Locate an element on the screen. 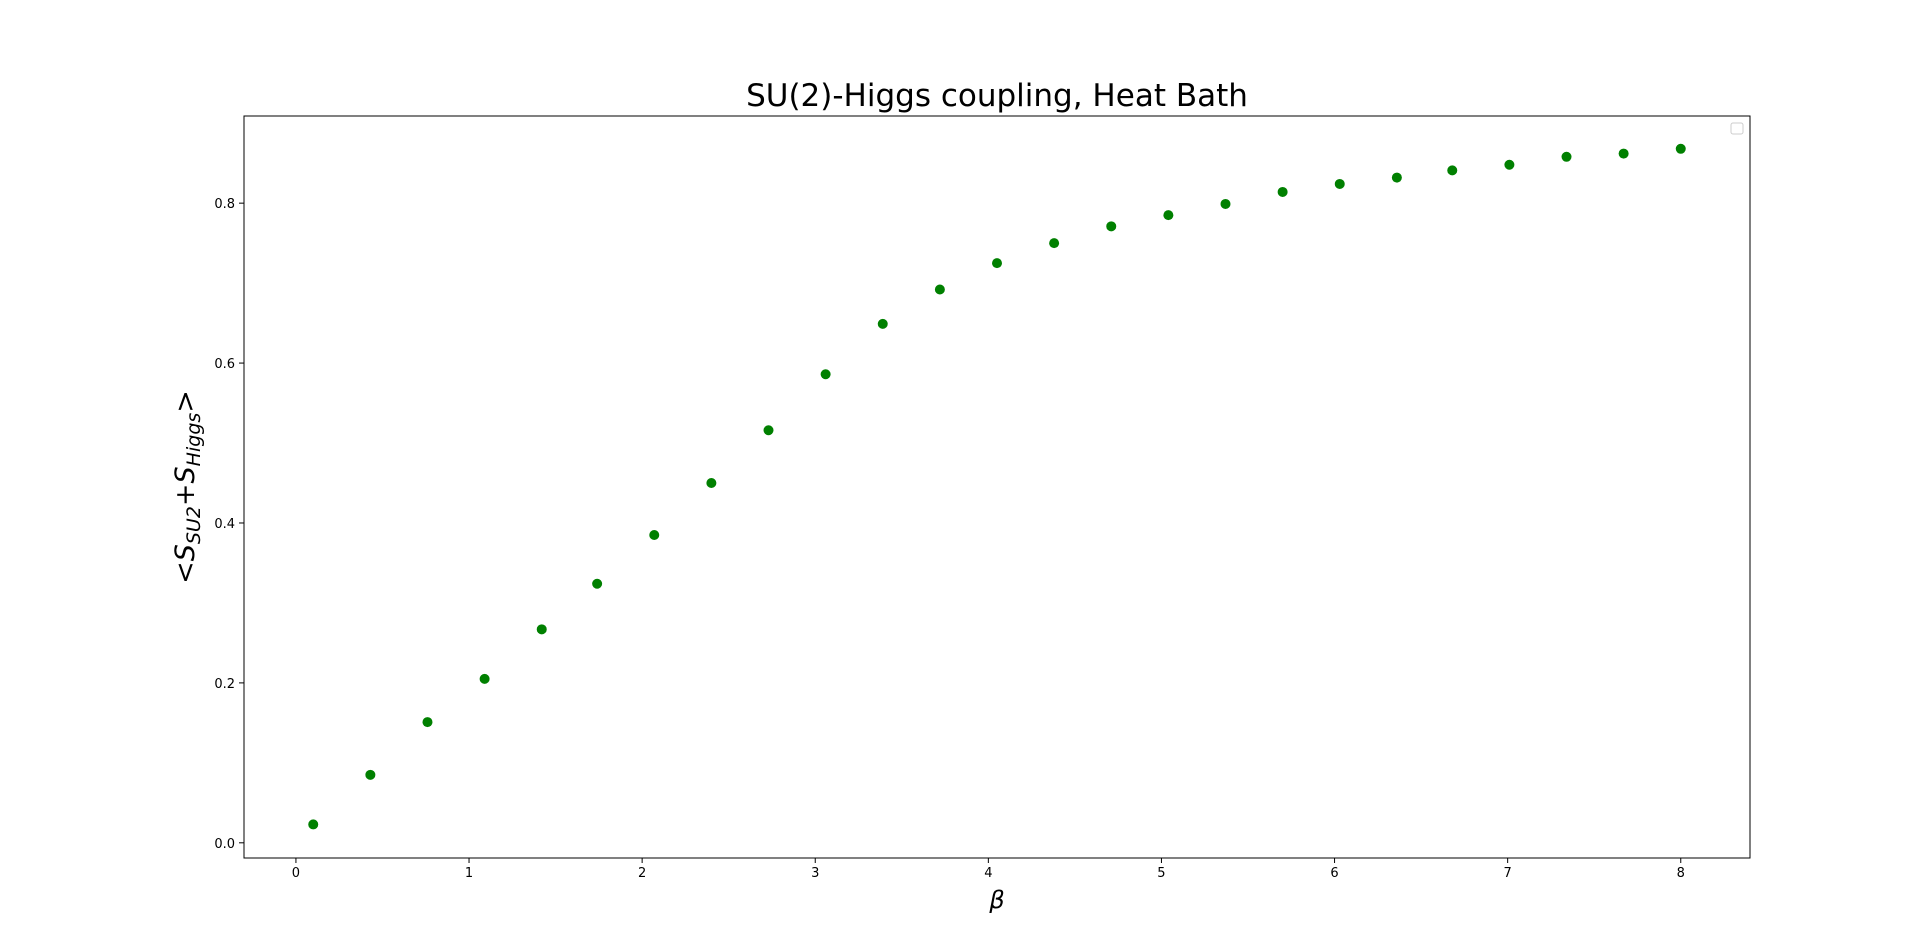 The width and height of the screenshot is (1920, 951). x-tick-label: 1 is located at coordinates (469, 873).